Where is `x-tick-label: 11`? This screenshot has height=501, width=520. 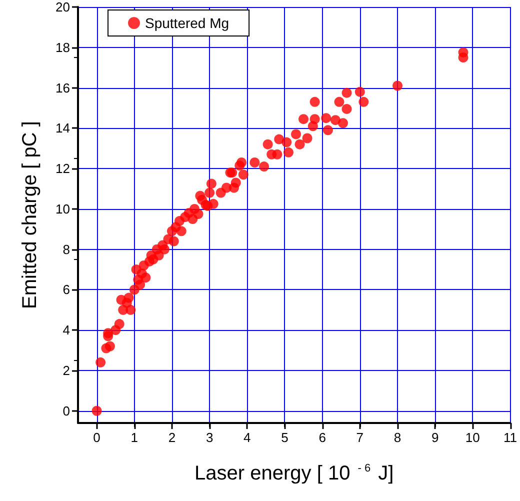 x-tick-label: 11 is located at coordinates (510, 437).